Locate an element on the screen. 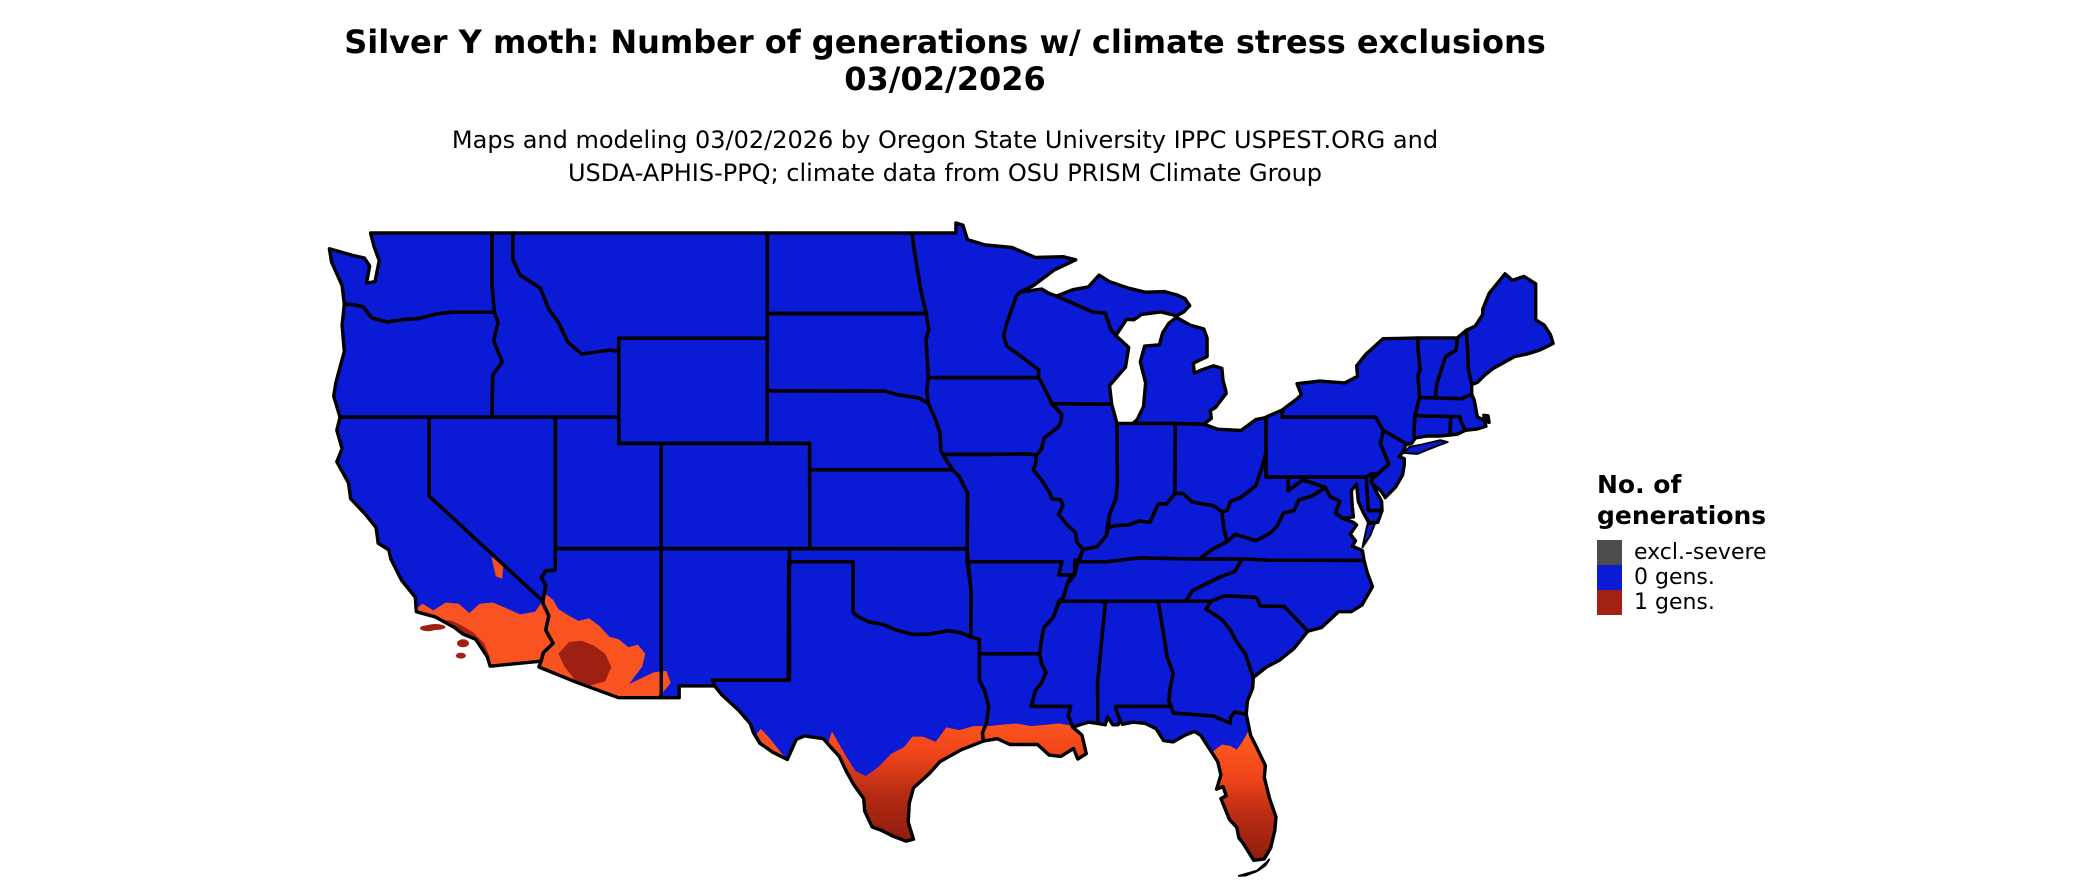  state-border-miu is located at coordinates (1123, 305).